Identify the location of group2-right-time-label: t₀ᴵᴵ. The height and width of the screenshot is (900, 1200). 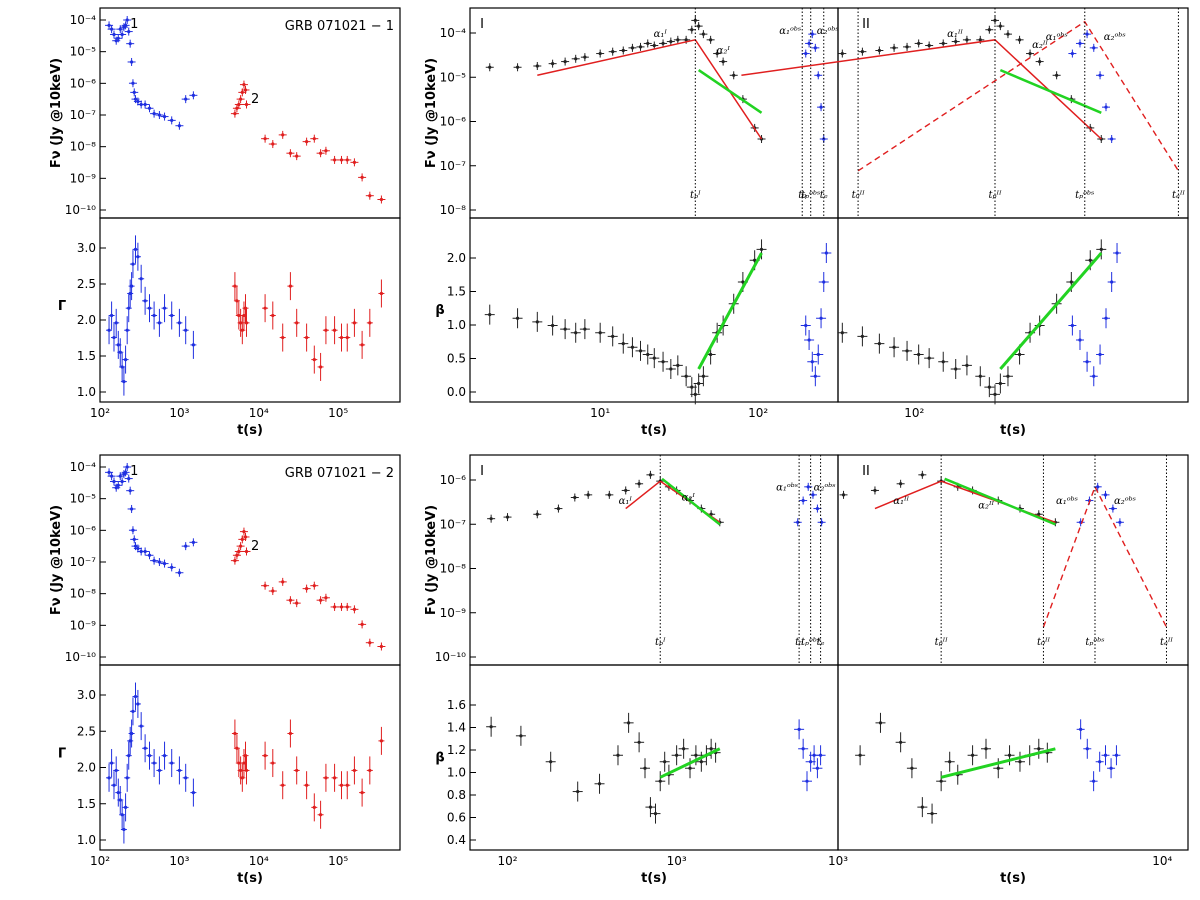
(1044, 642).